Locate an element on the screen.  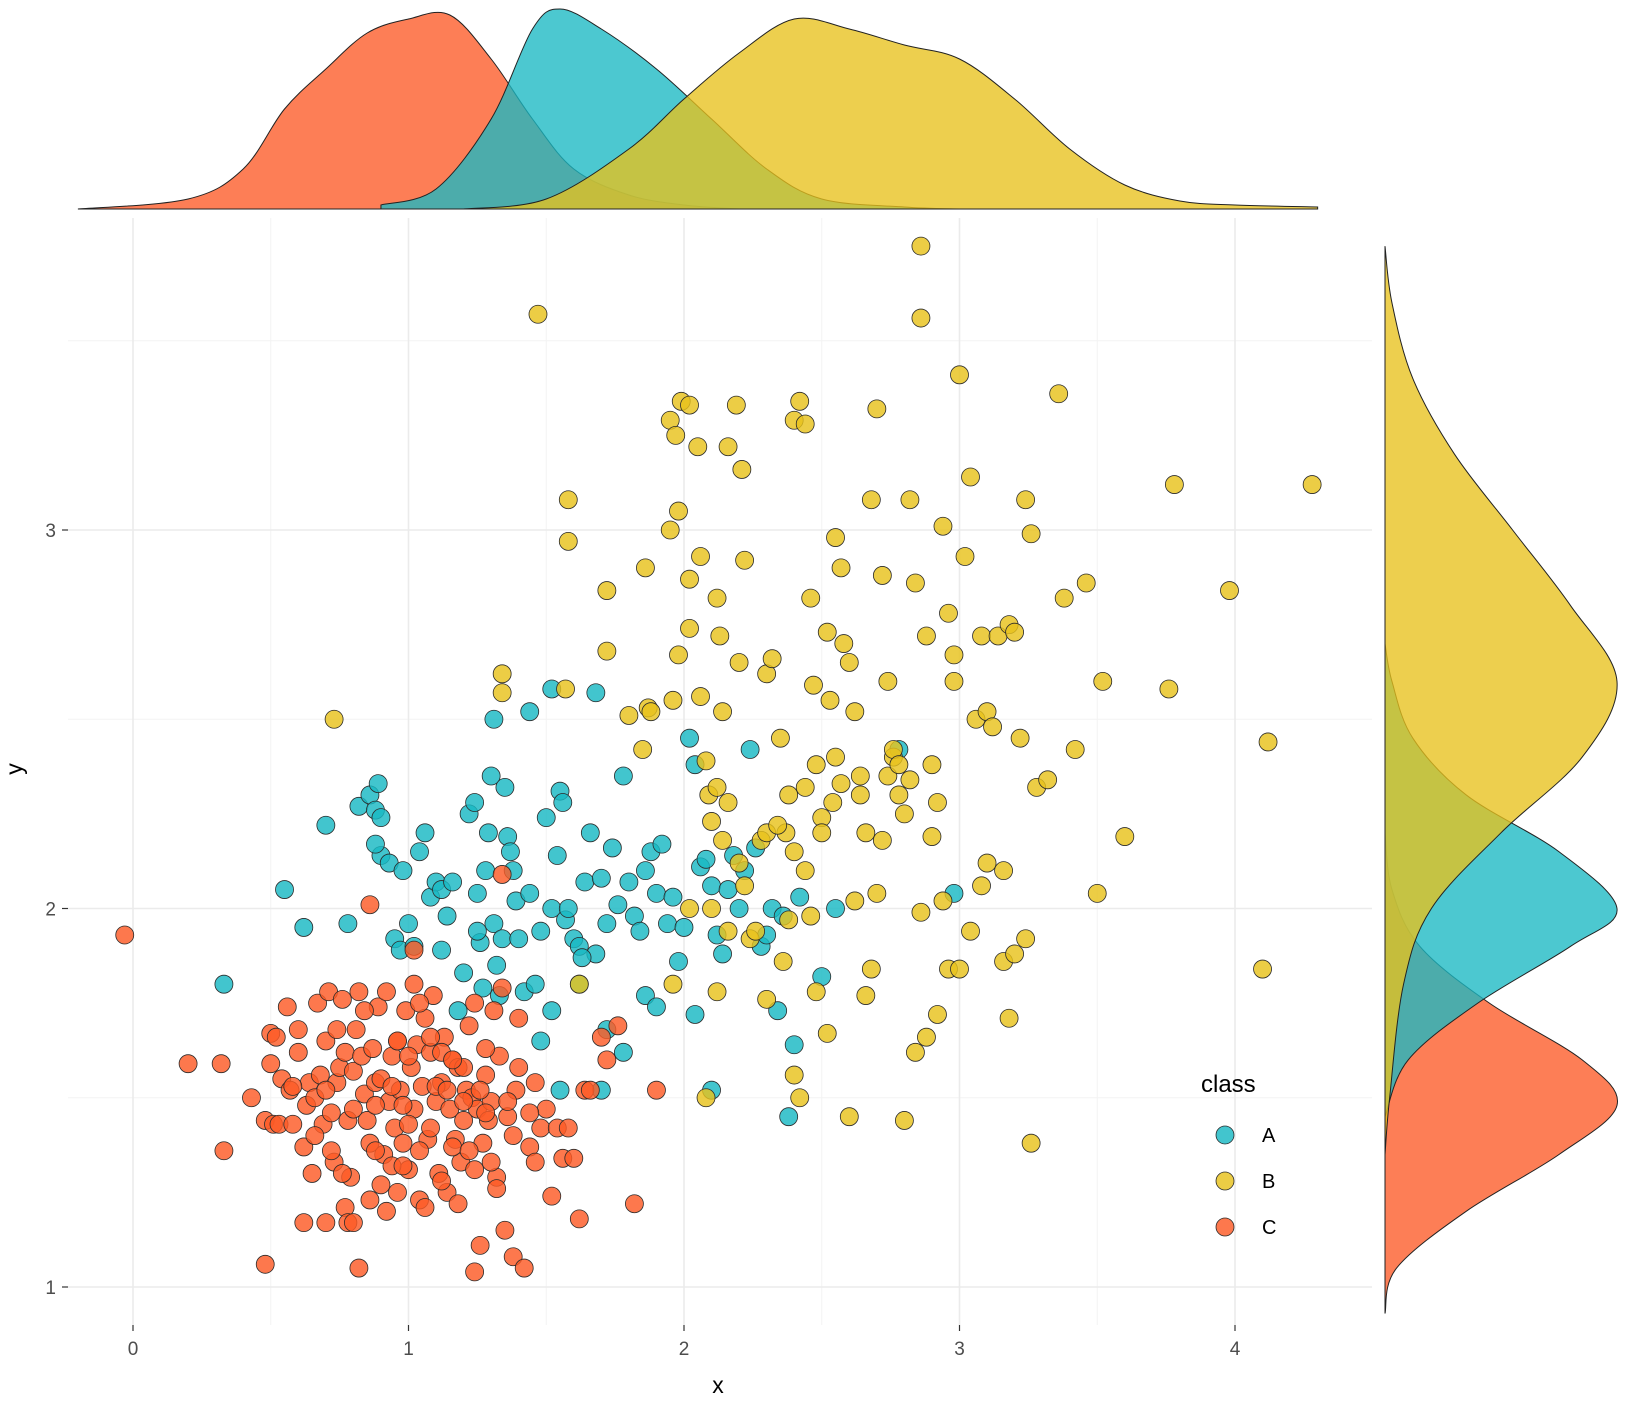
x-tick-label: 1 is located at coordinates (408, 1349).